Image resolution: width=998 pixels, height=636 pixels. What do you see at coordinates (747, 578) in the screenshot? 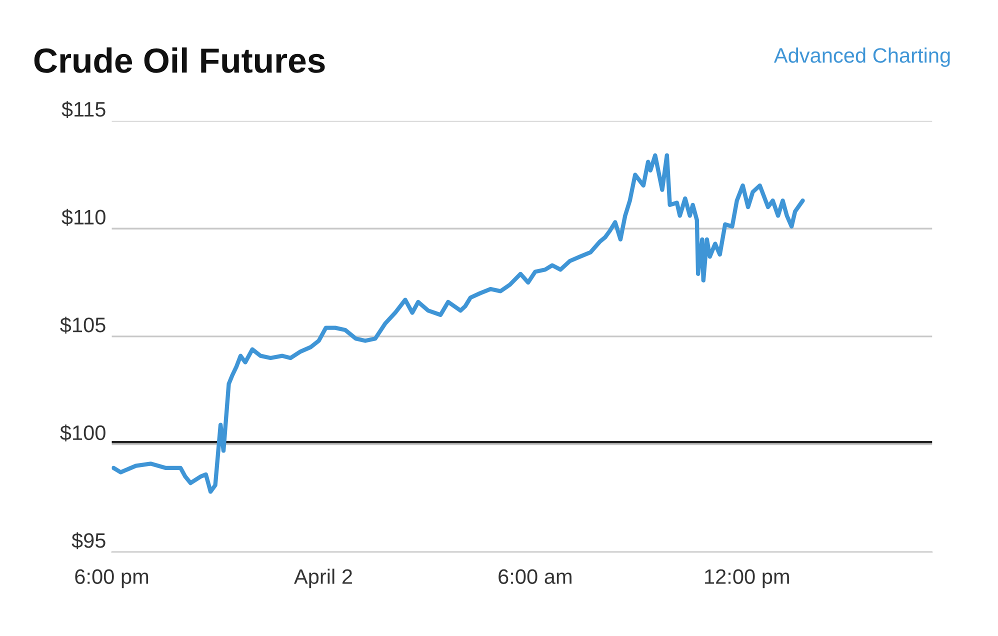
I see `x-tick-label: 12:00 pm` at bounding box center [747, 578].